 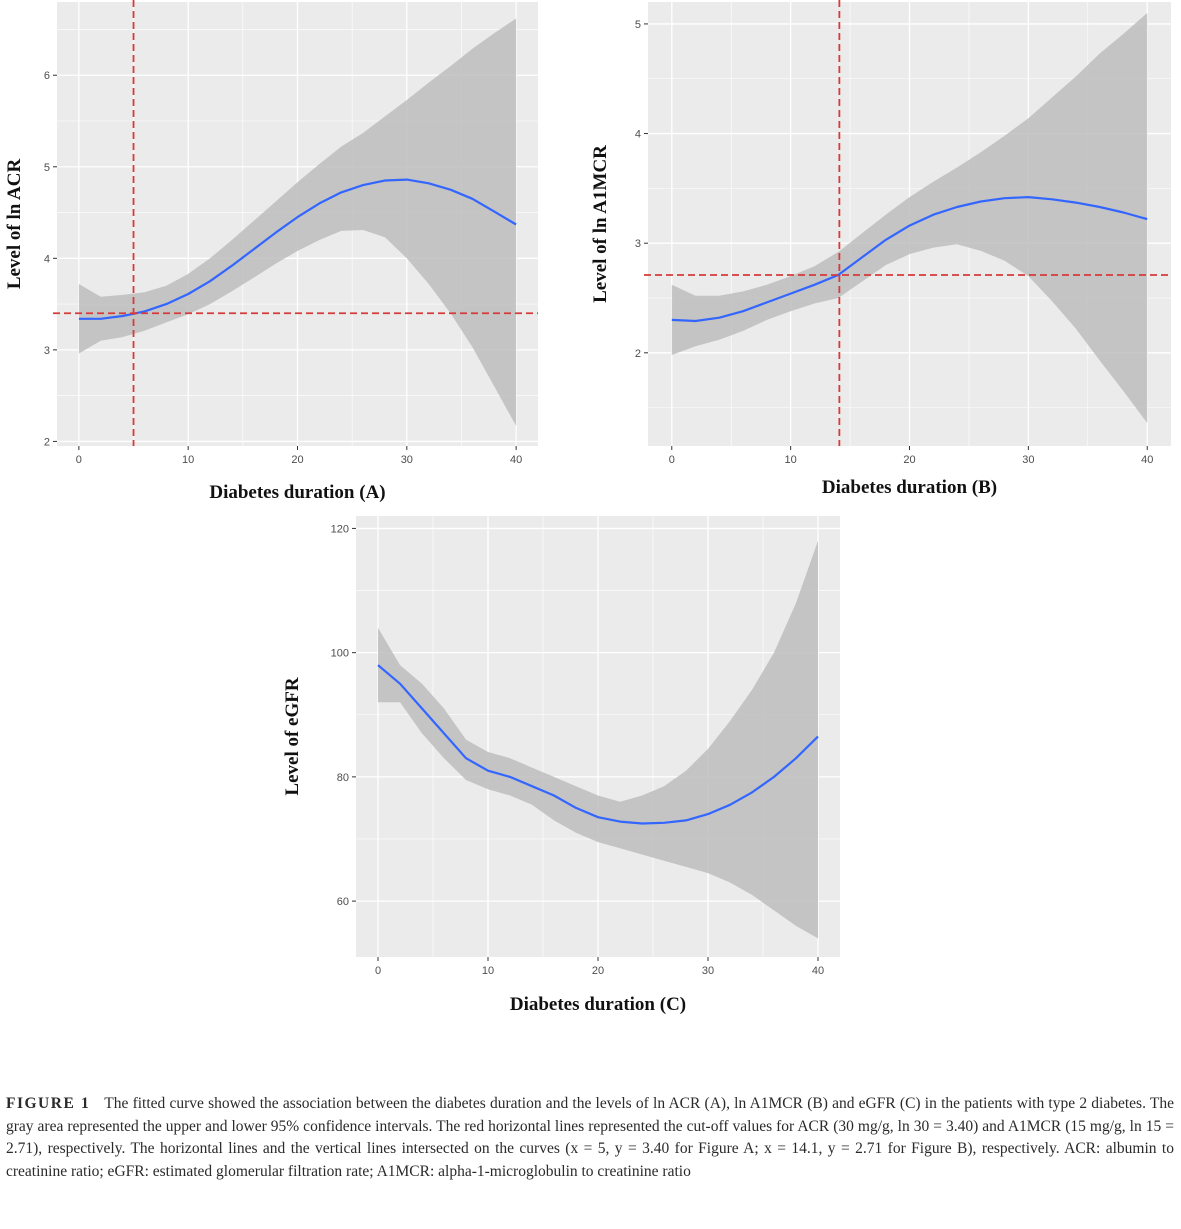 What do you see at coordinates (638, 135) in the screenshot?
I see `panel-b-tick-label-y: 4` at bounding box center [638, 135].